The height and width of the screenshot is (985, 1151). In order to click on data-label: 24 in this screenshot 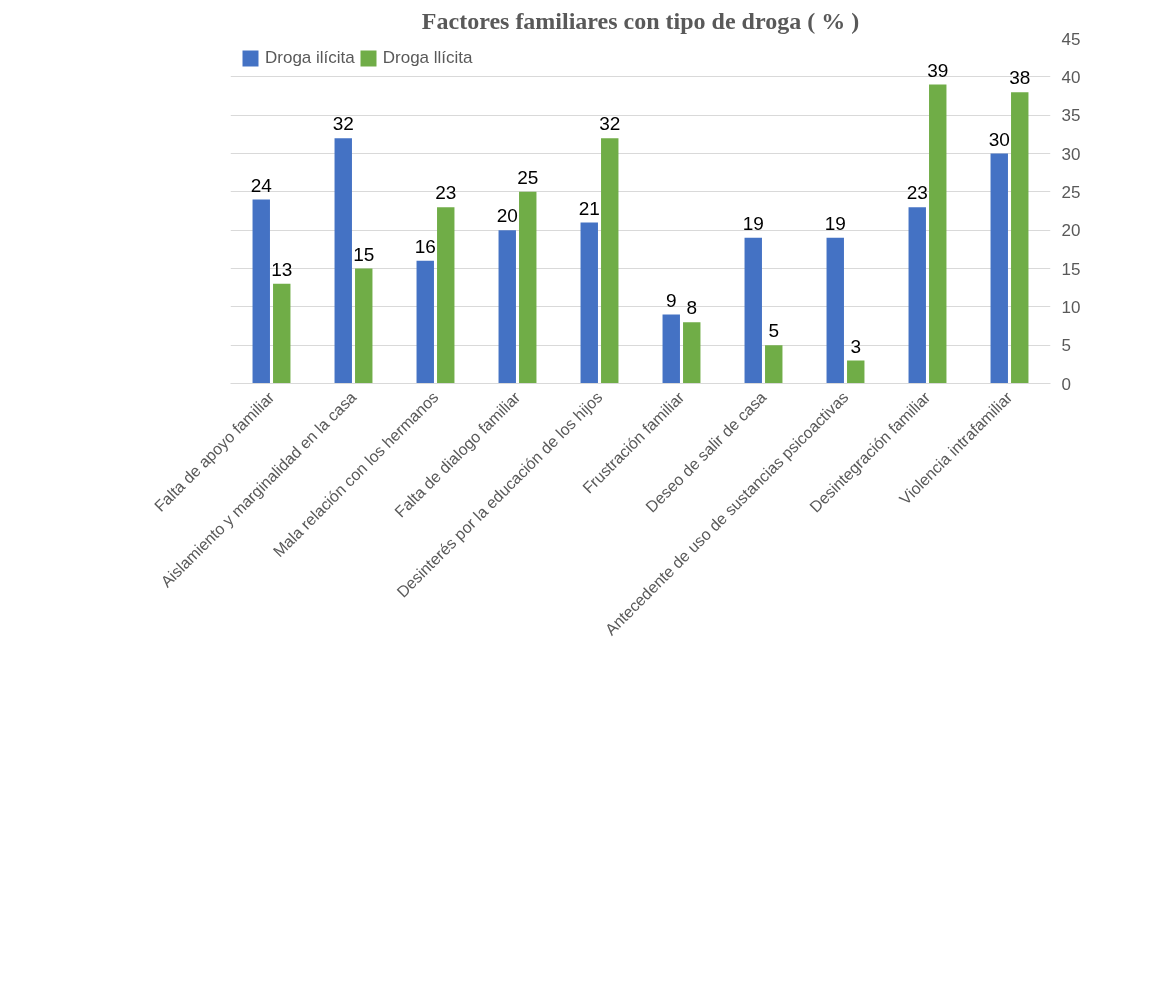, I will do `click(261, 185)`.